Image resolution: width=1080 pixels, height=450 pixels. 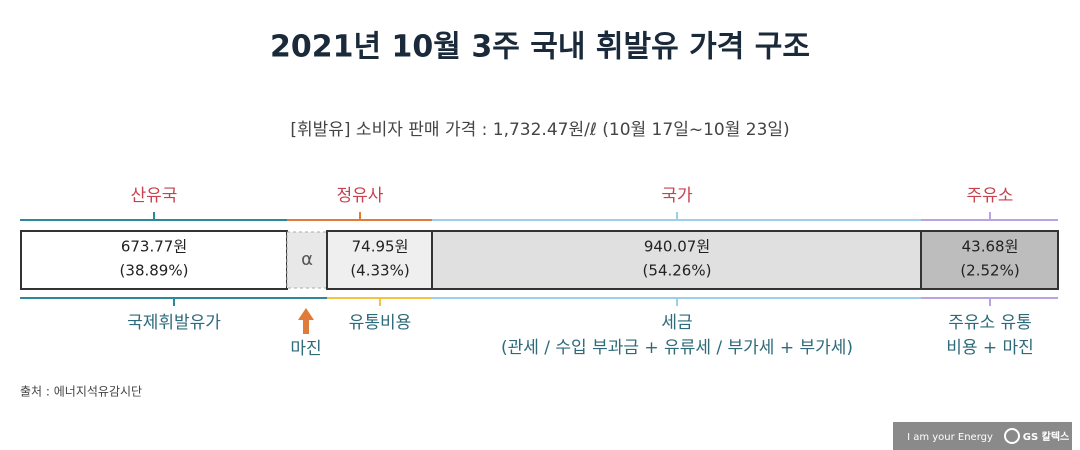 I want to click on group-label: 주유소, so click(x=990, y=196).